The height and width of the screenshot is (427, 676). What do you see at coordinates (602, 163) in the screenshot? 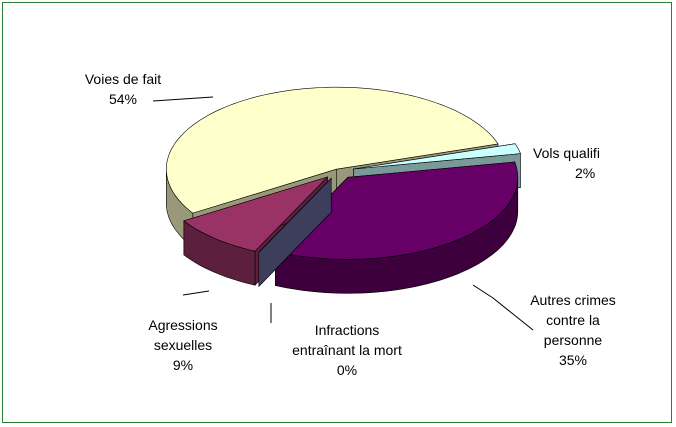
I see `label-vols: Vols qualifi 2%` at bounding box center [602, 163].